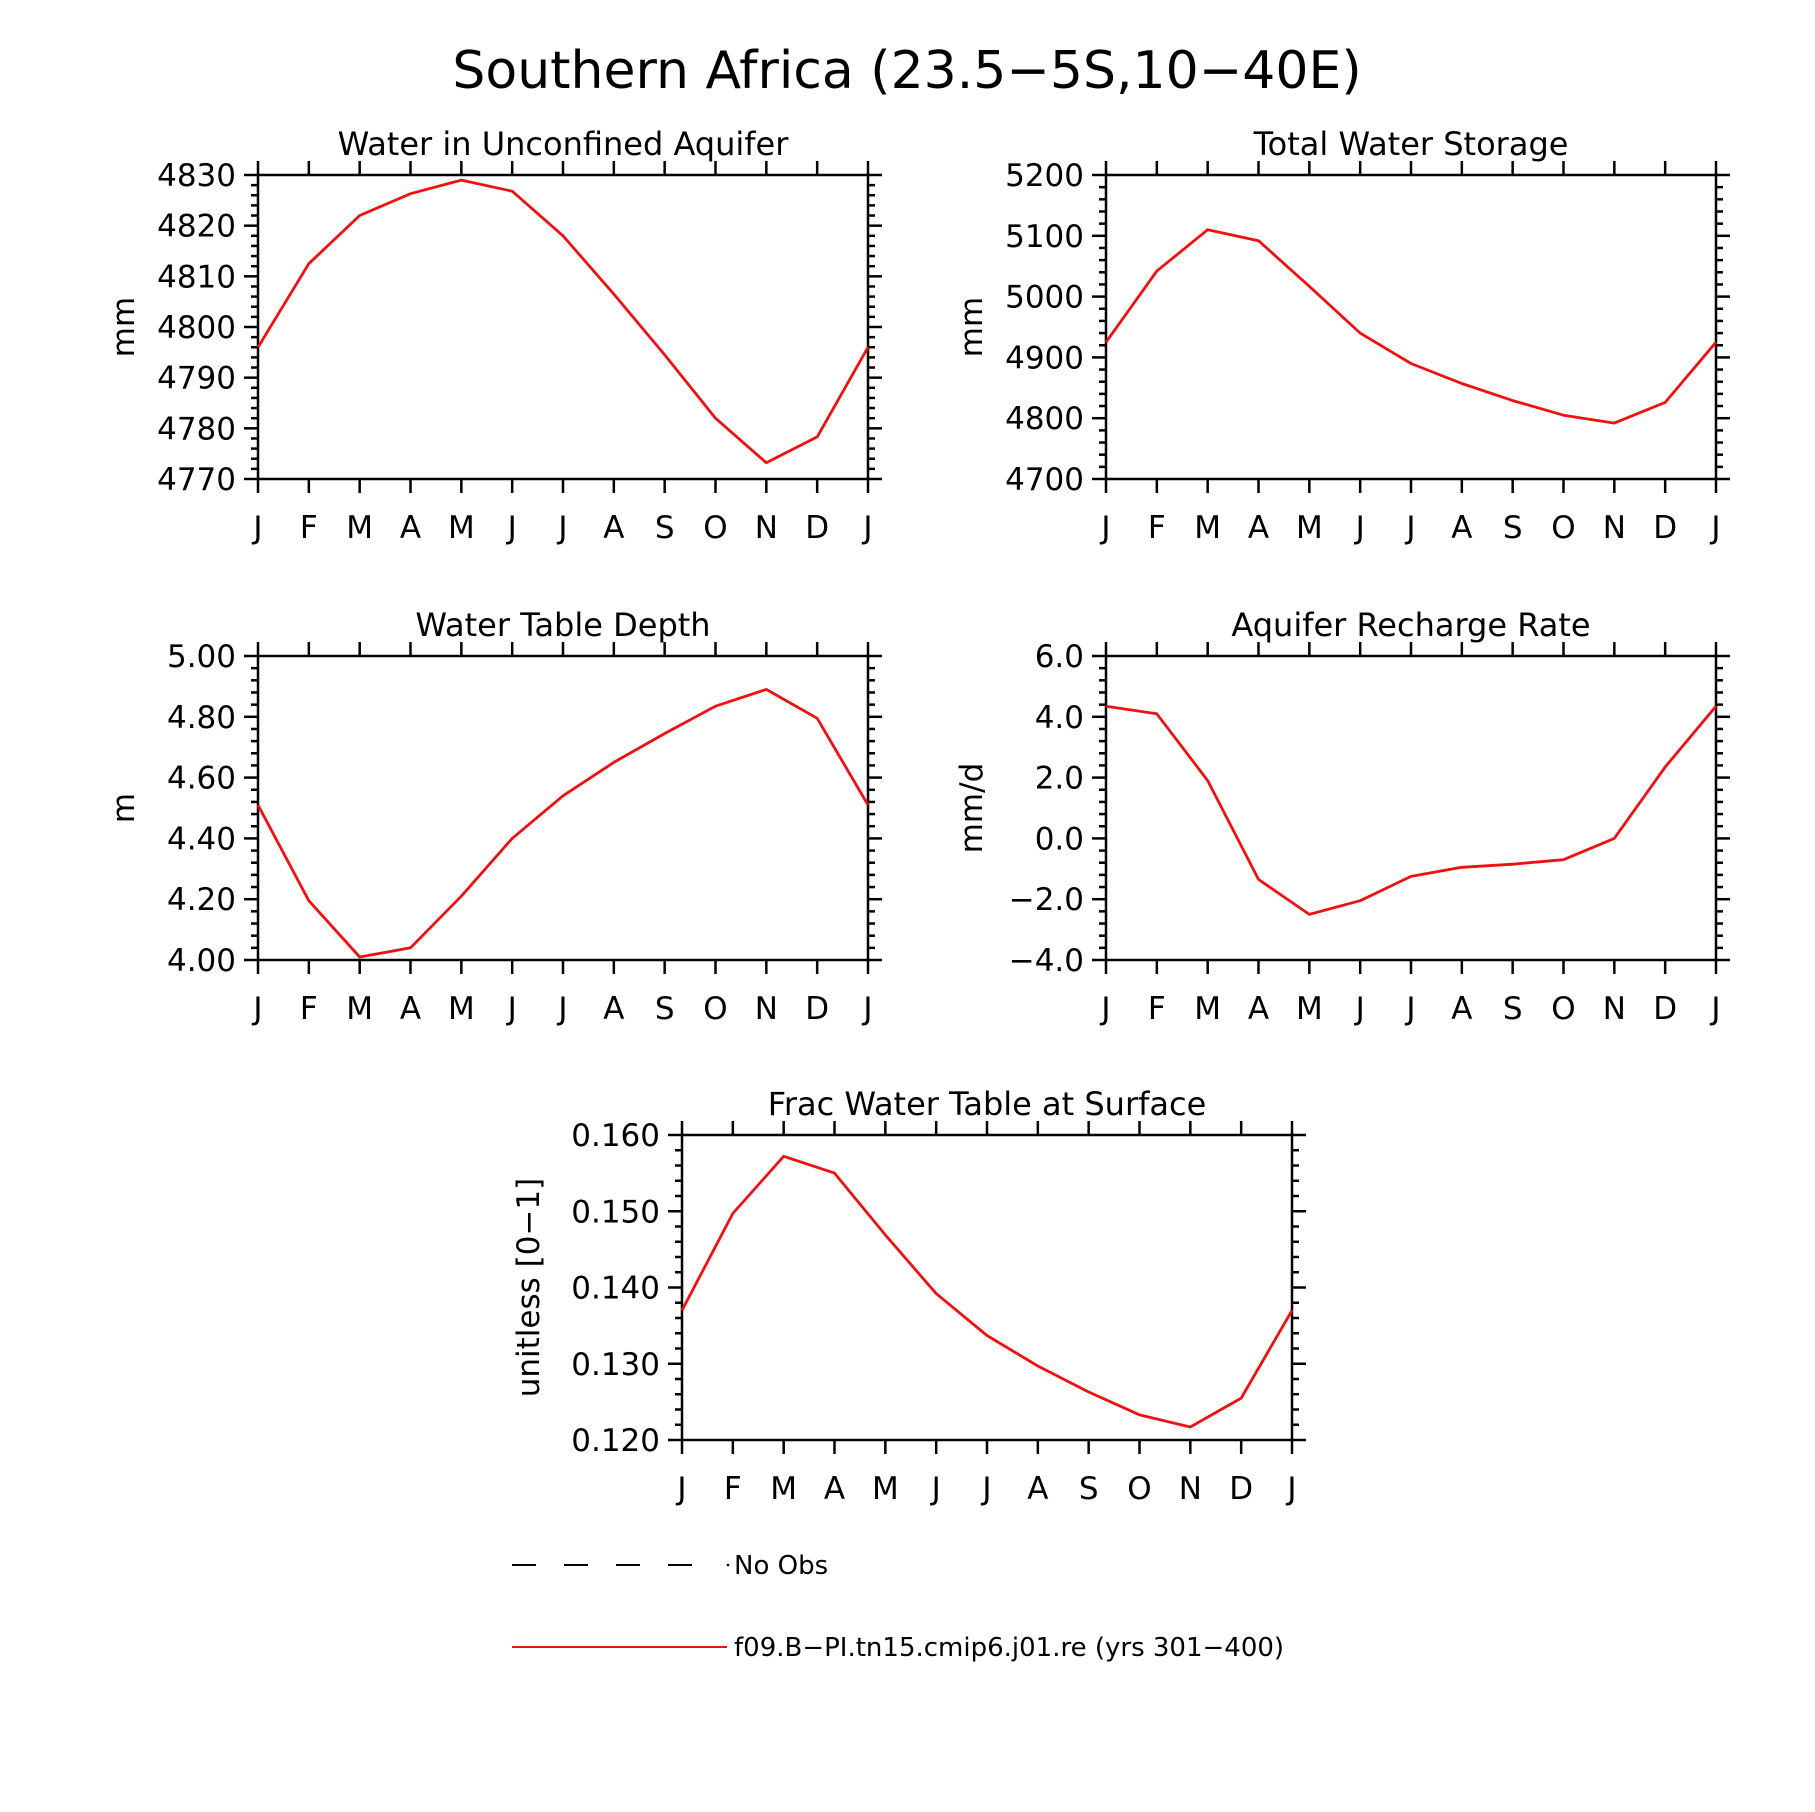 This screenshot has width=1815, height=1812. What do you see at coordinates (728, 1565) in the screenshot?
I see `legend-dot` at bounding box center [728, 1565].